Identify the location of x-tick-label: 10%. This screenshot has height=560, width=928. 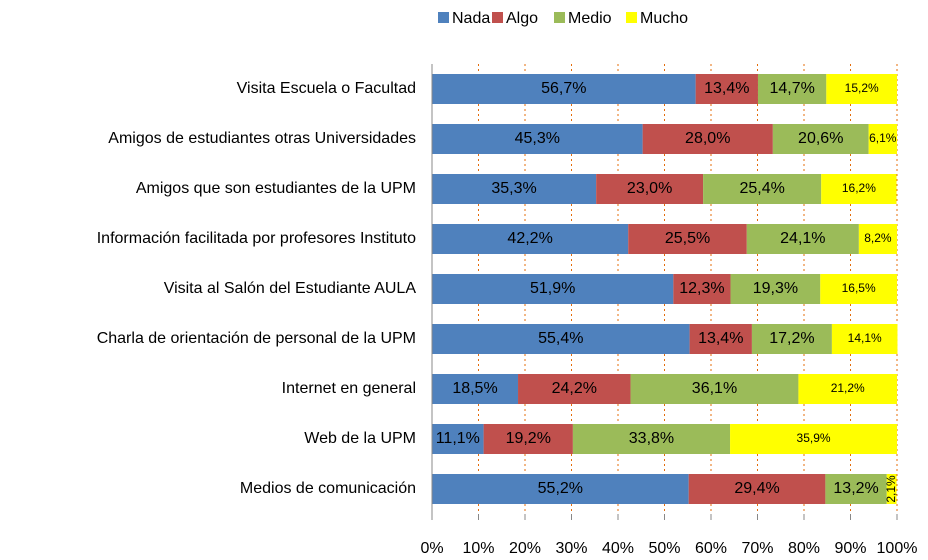
(478, 548).